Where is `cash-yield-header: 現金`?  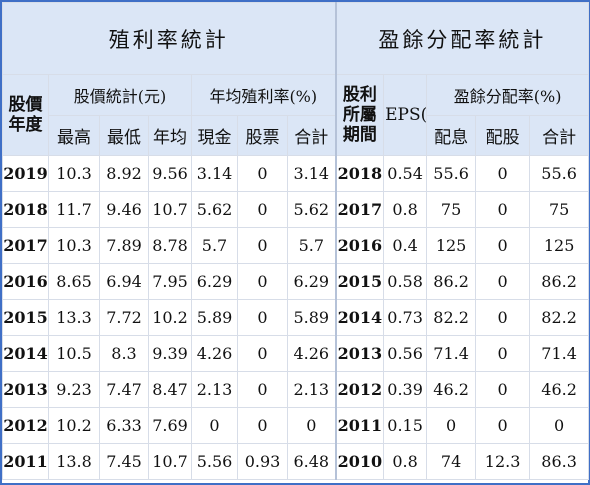 cash-yield-header: 現金 is located at coordinates (214, 135).